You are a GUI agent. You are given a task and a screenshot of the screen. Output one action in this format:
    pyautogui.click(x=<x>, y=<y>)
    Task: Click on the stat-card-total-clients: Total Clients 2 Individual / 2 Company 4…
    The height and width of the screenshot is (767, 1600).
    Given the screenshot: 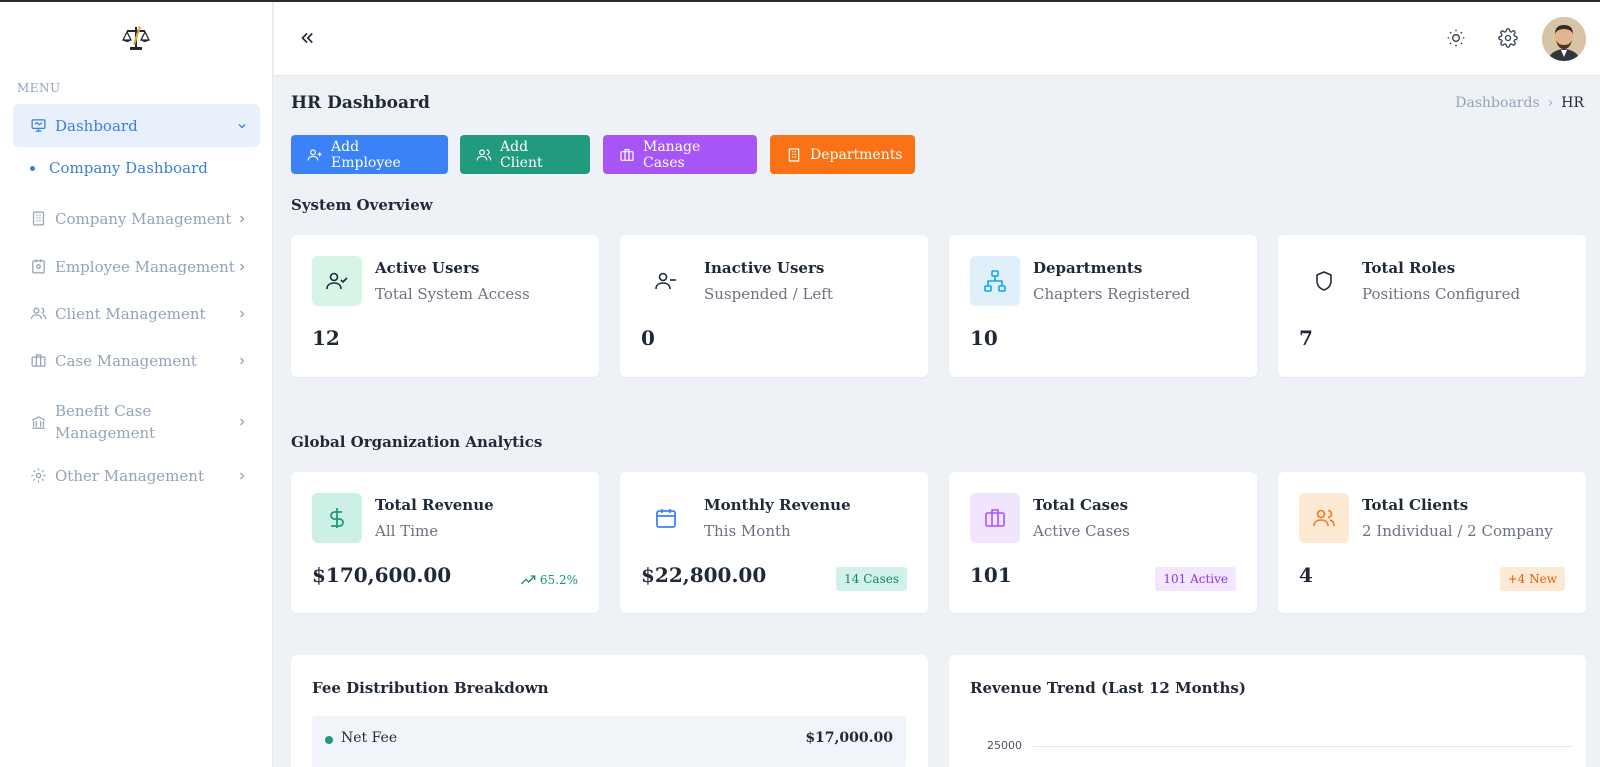 What is the action you would take?
    pyautogui.click(x=1432, y=542)
    